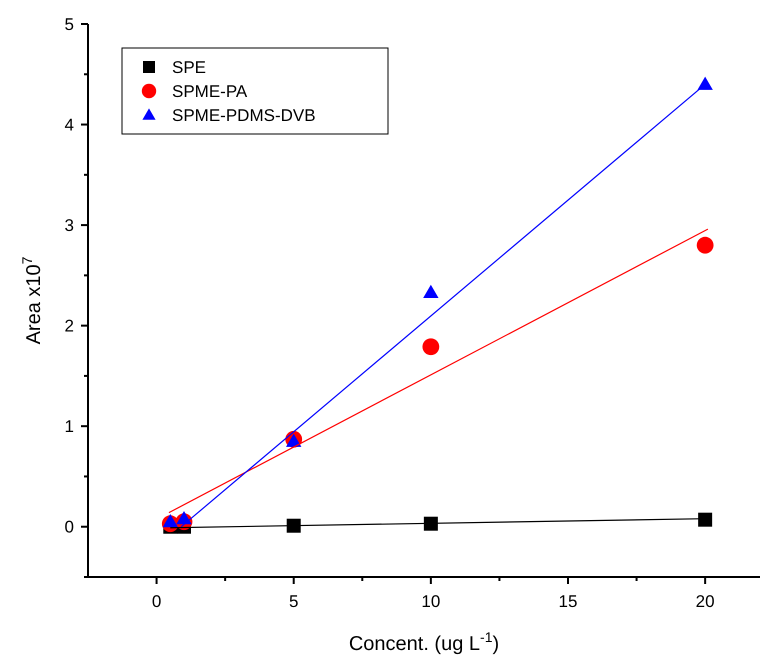 This screenshot has width=762, height=664. What do you see at coordinates (69, 426) in the screenshot?
I see `y-tick-label: 1` at bounding box center [69, 426].